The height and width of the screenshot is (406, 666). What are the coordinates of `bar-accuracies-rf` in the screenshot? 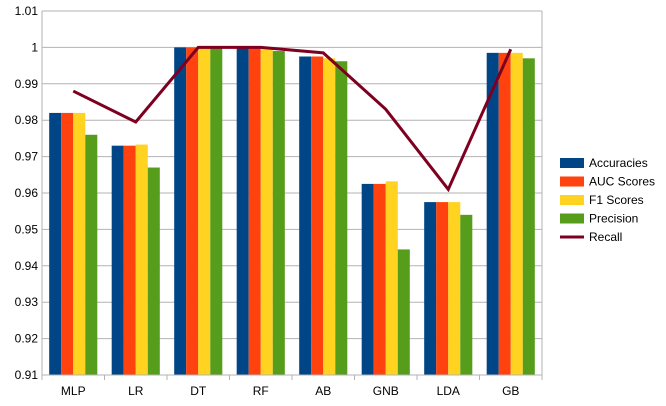 It's located at (242, 211).